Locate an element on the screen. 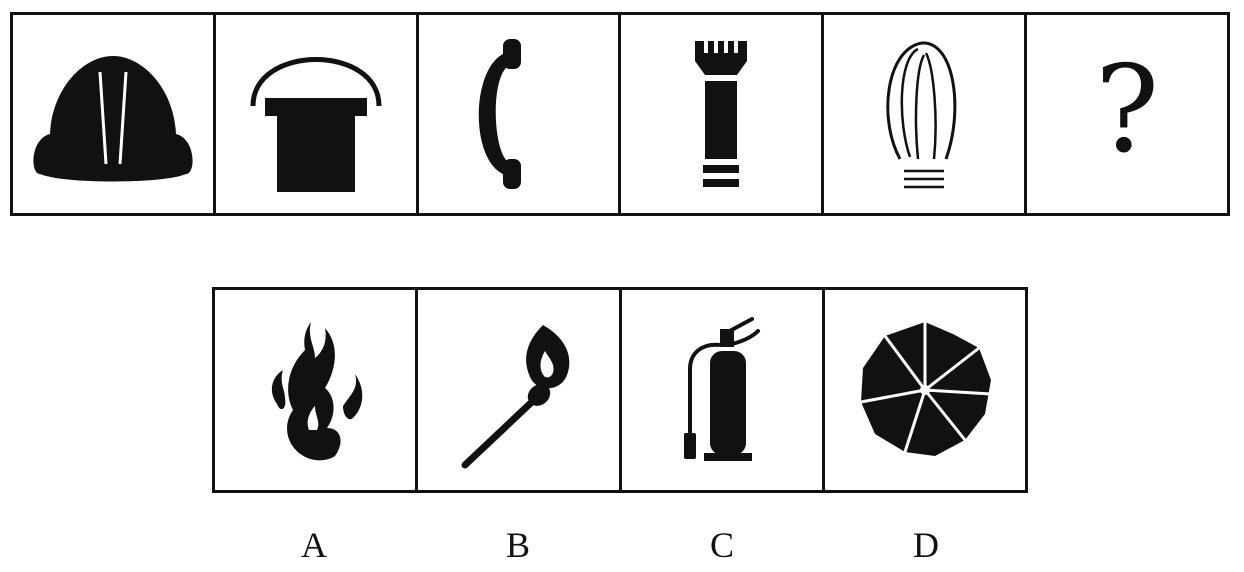  option-label-d: D is located at coordinates (926, 545).